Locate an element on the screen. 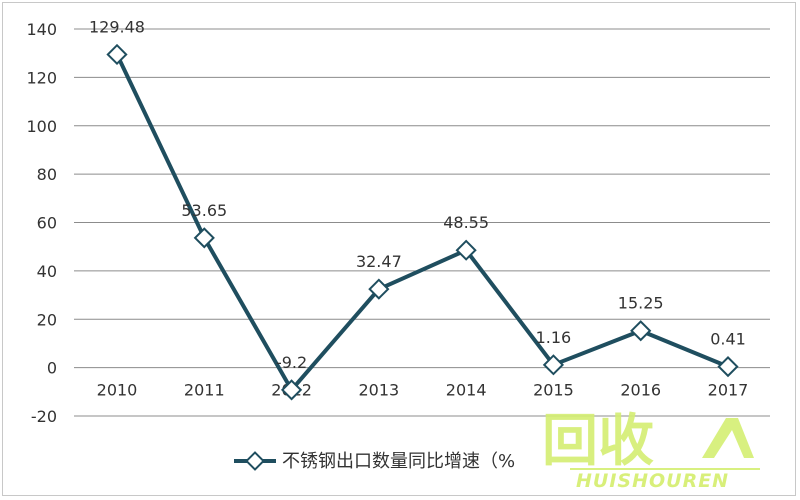 This screenshot has width=800, height=500. legend: 不锈钢出口数量同比增速（% is located at coordinates (374, 461).